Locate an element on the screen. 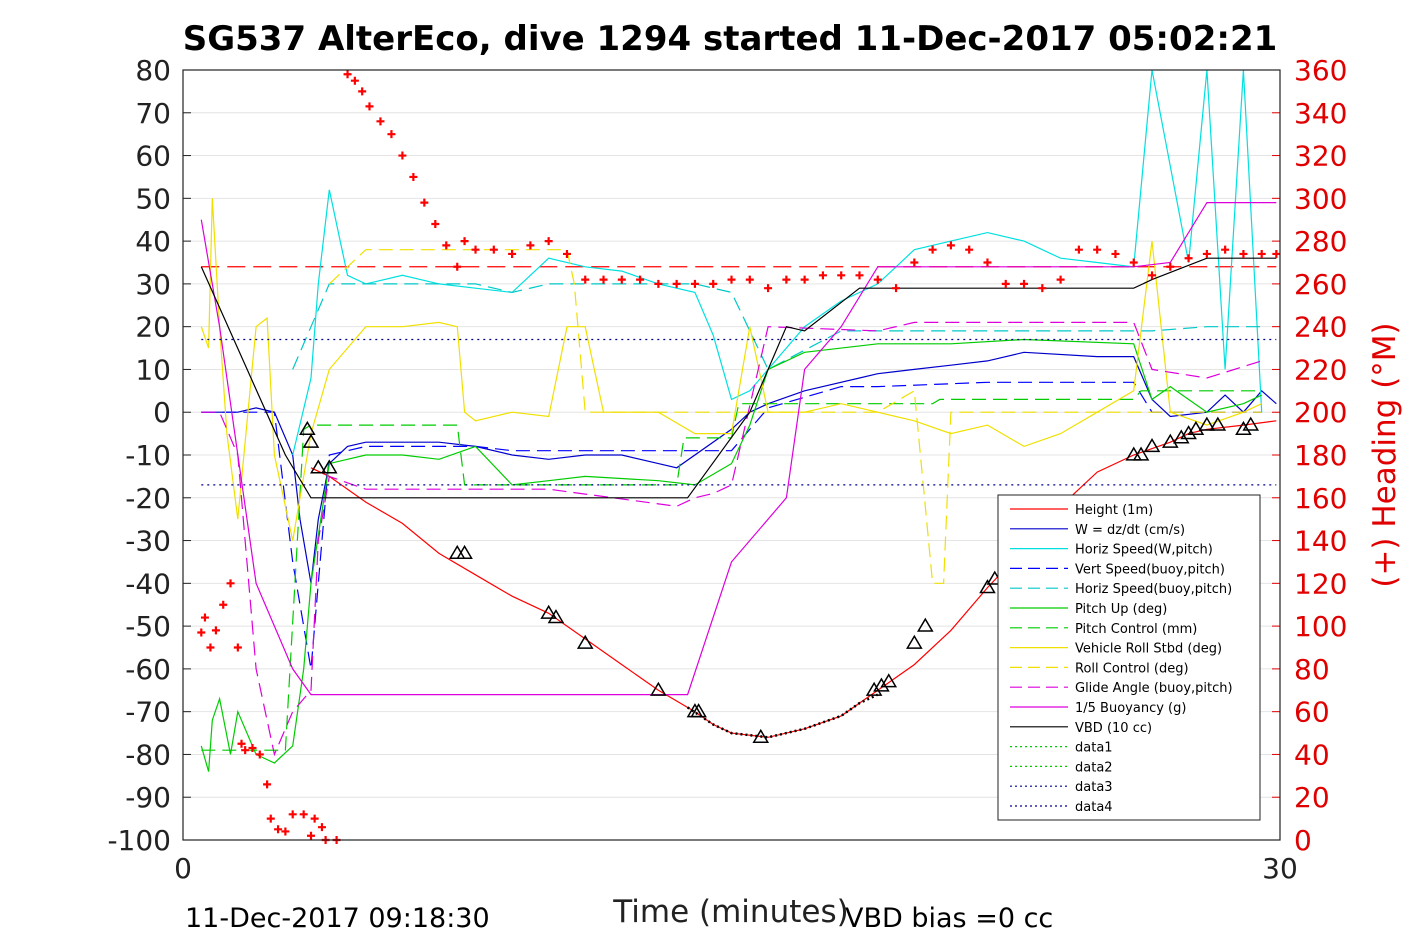 The width and height of the screenshot is (1417, 945). legend-entry-label: Pitch Control (mm) is located at coordinates (1136, 629).